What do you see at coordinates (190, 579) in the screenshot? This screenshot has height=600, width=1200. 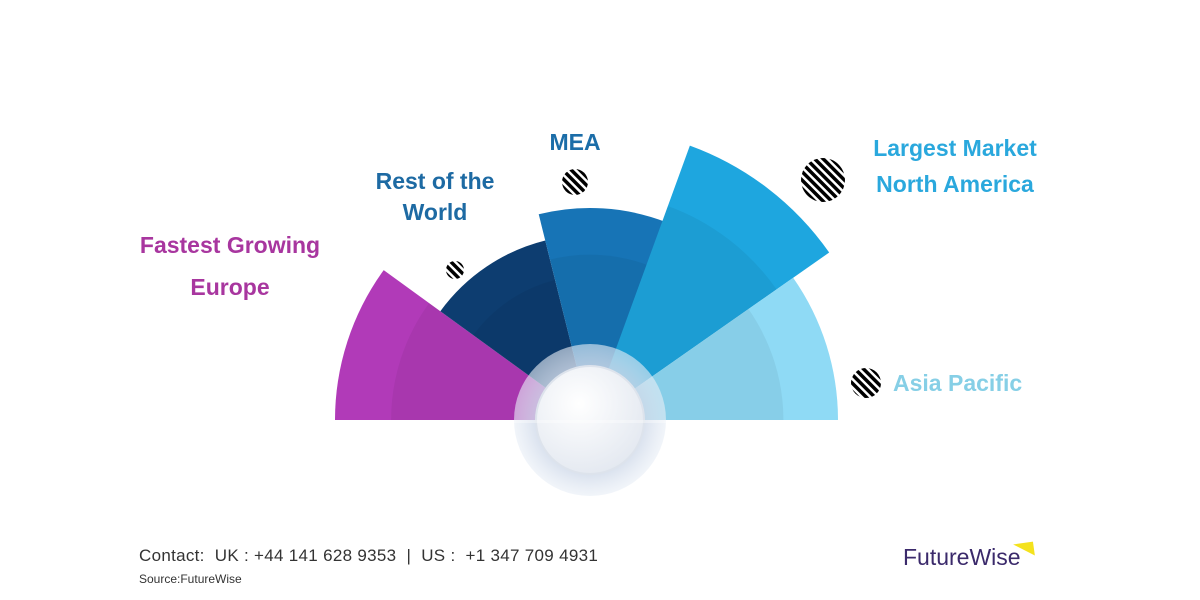 I see `source-note: Source:FutureWise` at bounding box center [190, 579].